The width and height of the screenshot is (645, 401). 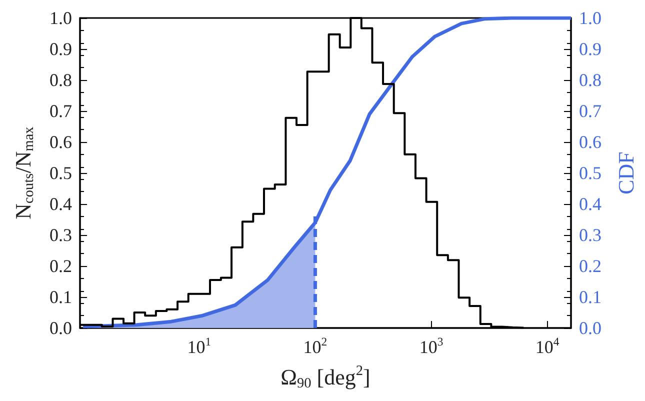 I want to click on y-tick-label: 0.1, so click(x=61, y=297).